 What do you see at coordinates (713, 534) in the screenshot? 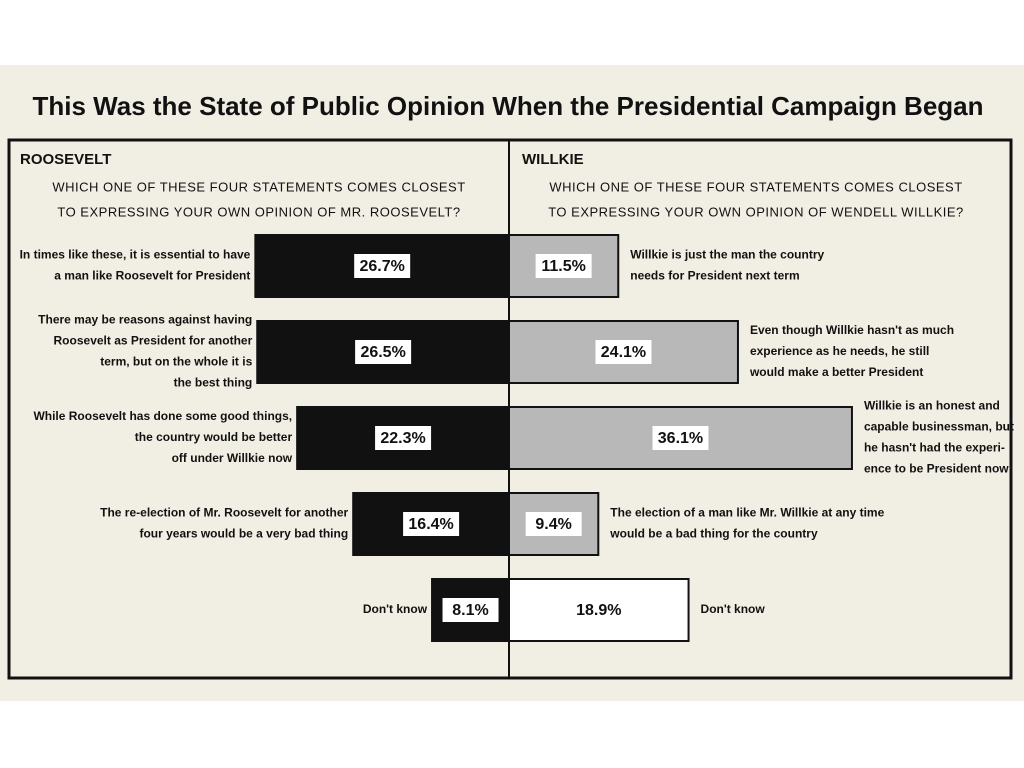
I see `category-label: would be a bad thing for the country` at bounding box center [713, 534].